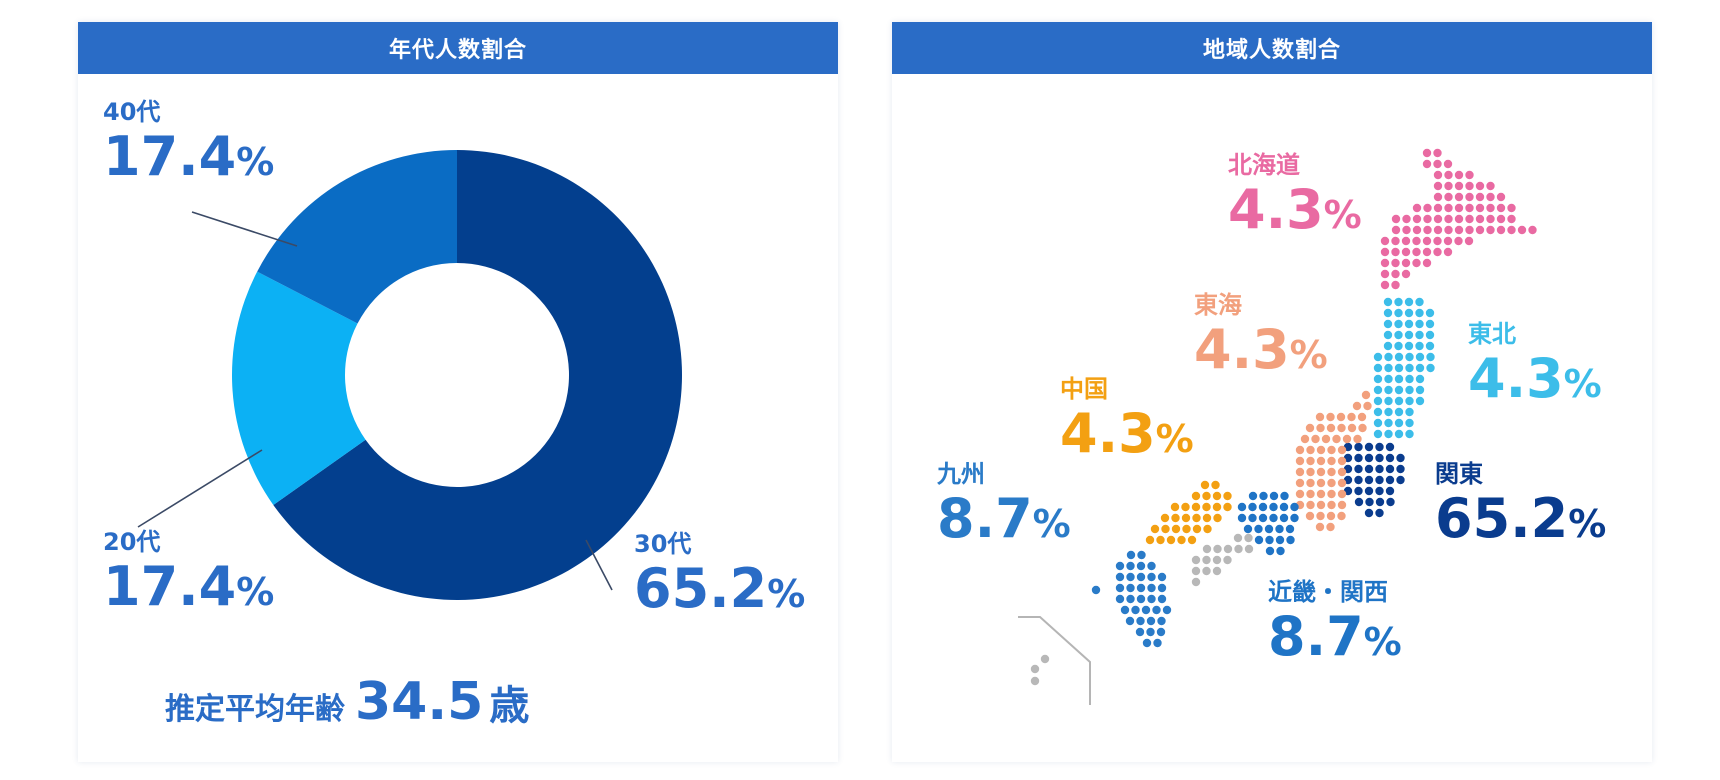 The image size is (1720, 780). I want to click on label-kanto-caption: 関東, so click(1459, 474).